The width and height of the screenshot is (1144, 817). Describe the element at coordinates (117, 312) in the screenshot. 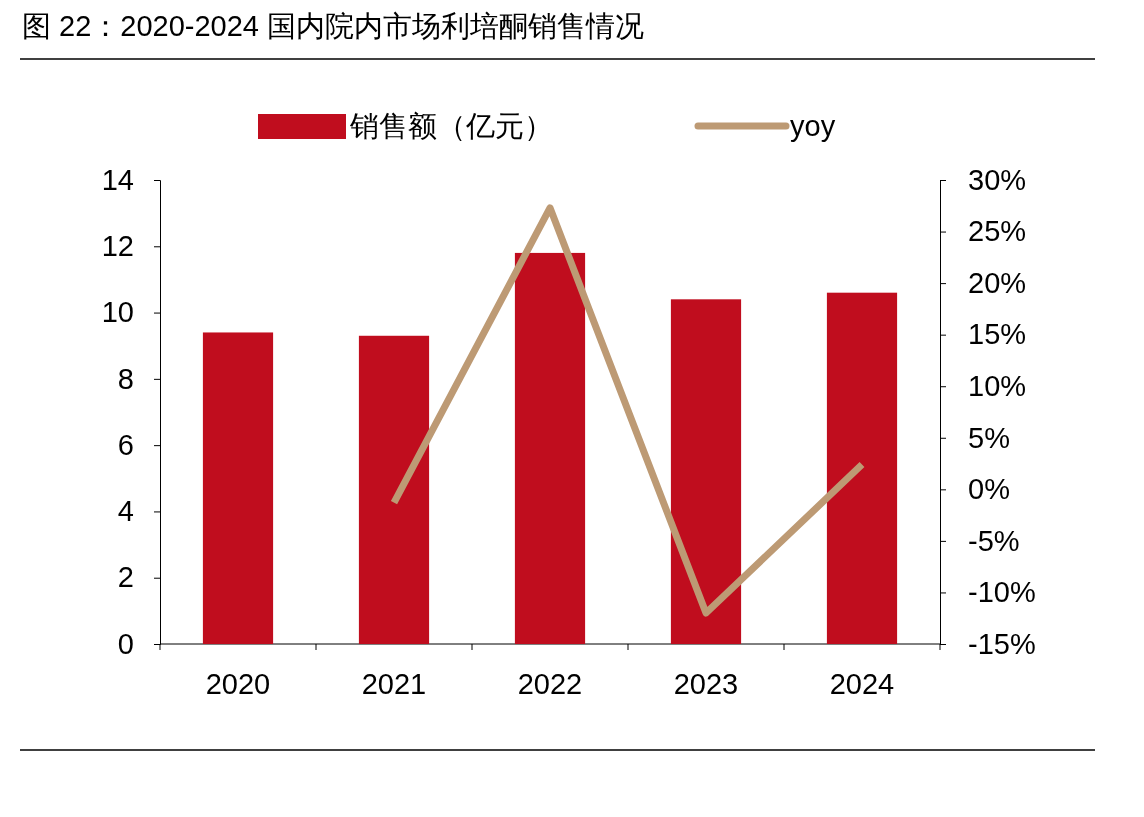

I see `y-tick-label: 10` at that location.